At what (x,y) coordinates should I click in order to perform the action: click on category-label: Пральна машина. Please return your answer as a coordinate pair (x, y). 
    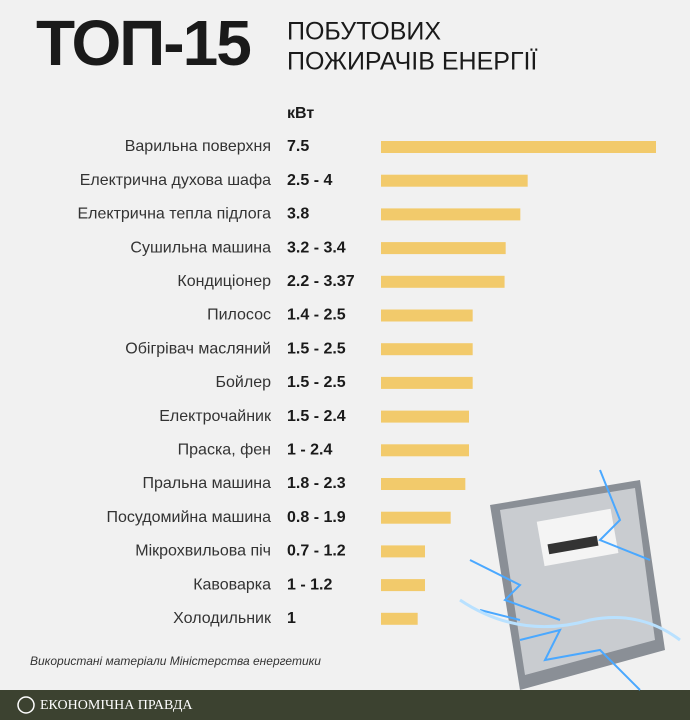
    Looking at the image, I should click on (206, 483).